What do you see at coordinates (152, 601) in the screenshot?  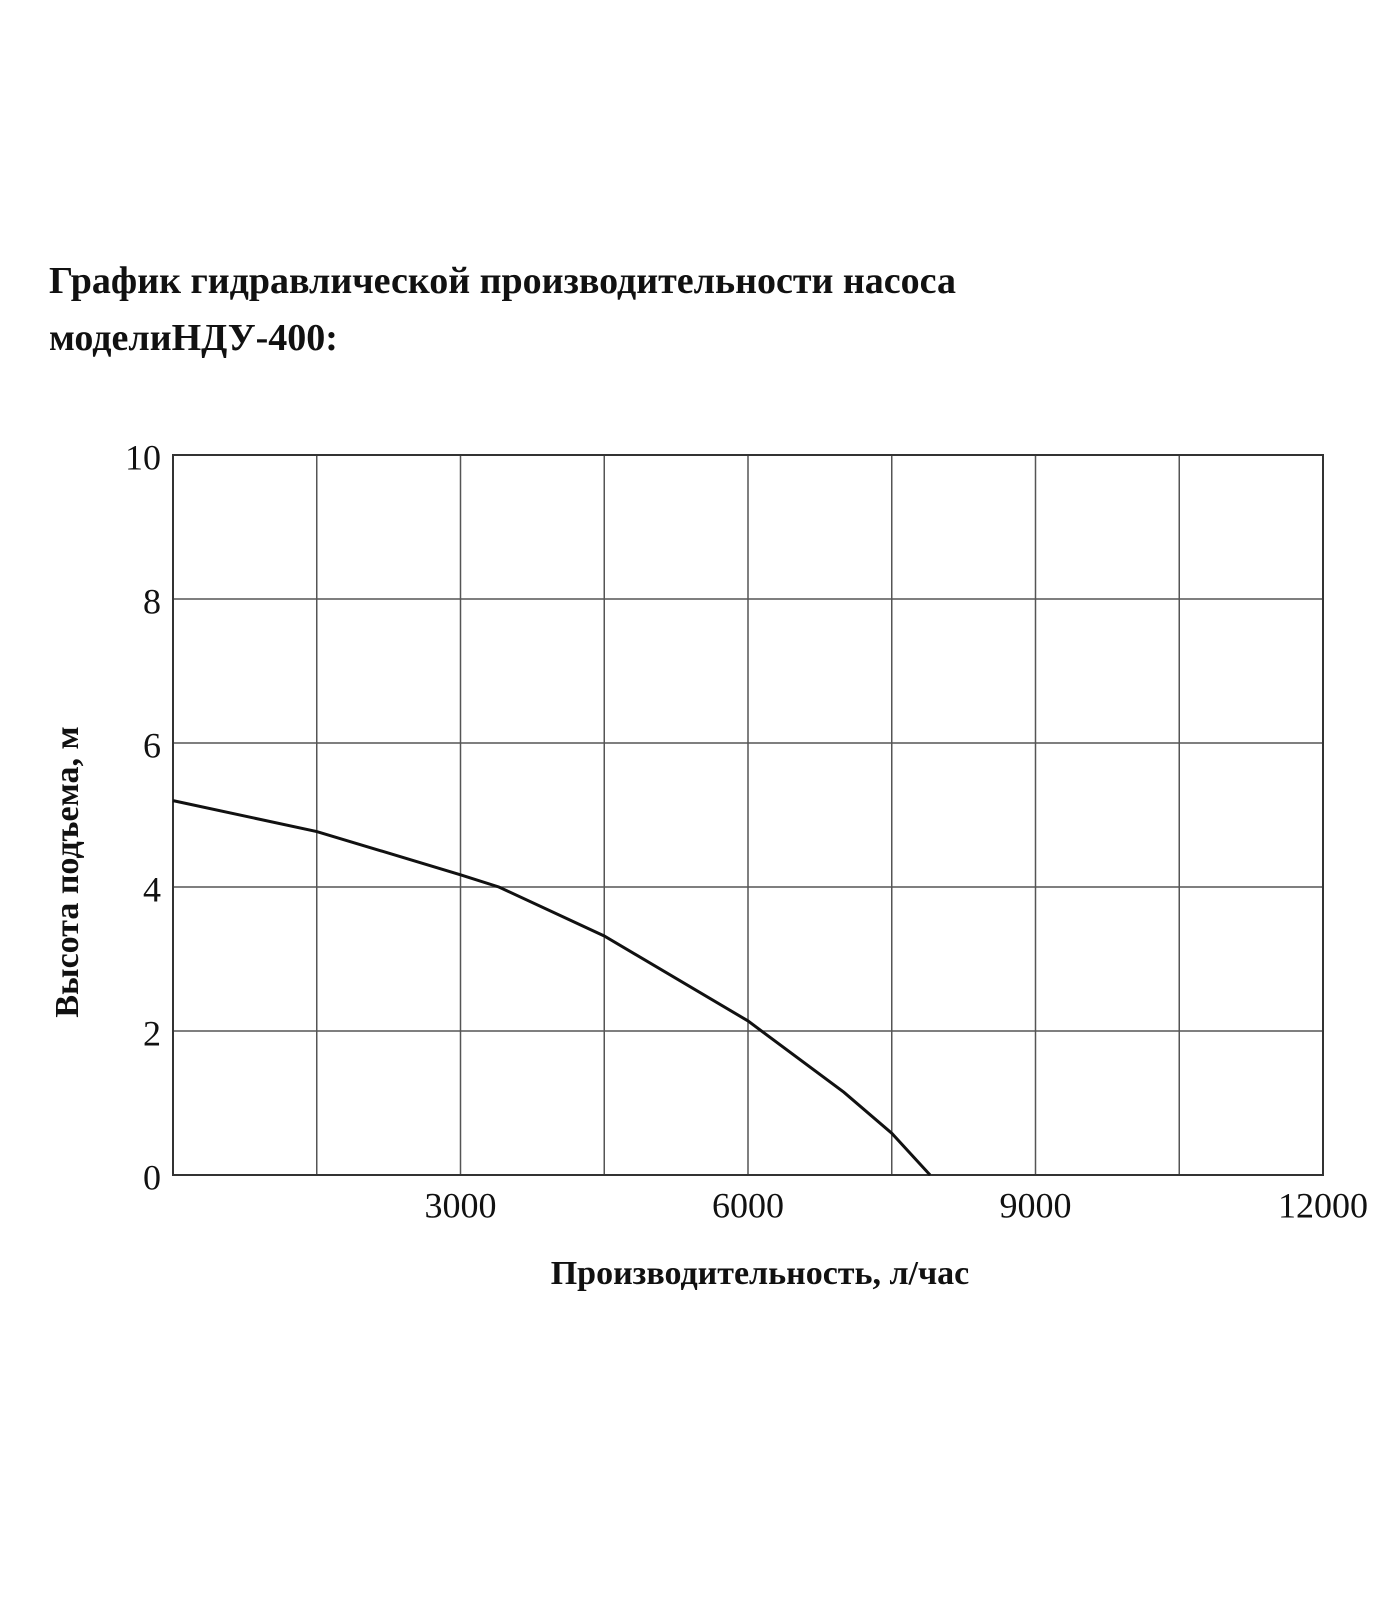 I see `y-tick-label: 8` at bounding box center [152, 601].